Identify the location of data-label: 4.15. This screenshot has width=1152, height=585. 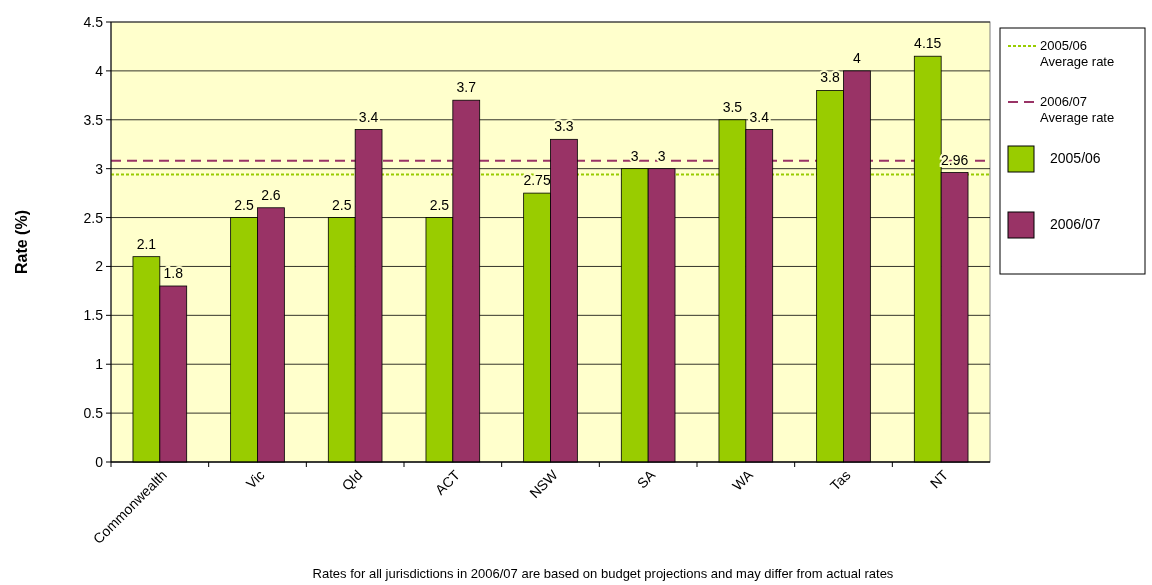
(928, 43).